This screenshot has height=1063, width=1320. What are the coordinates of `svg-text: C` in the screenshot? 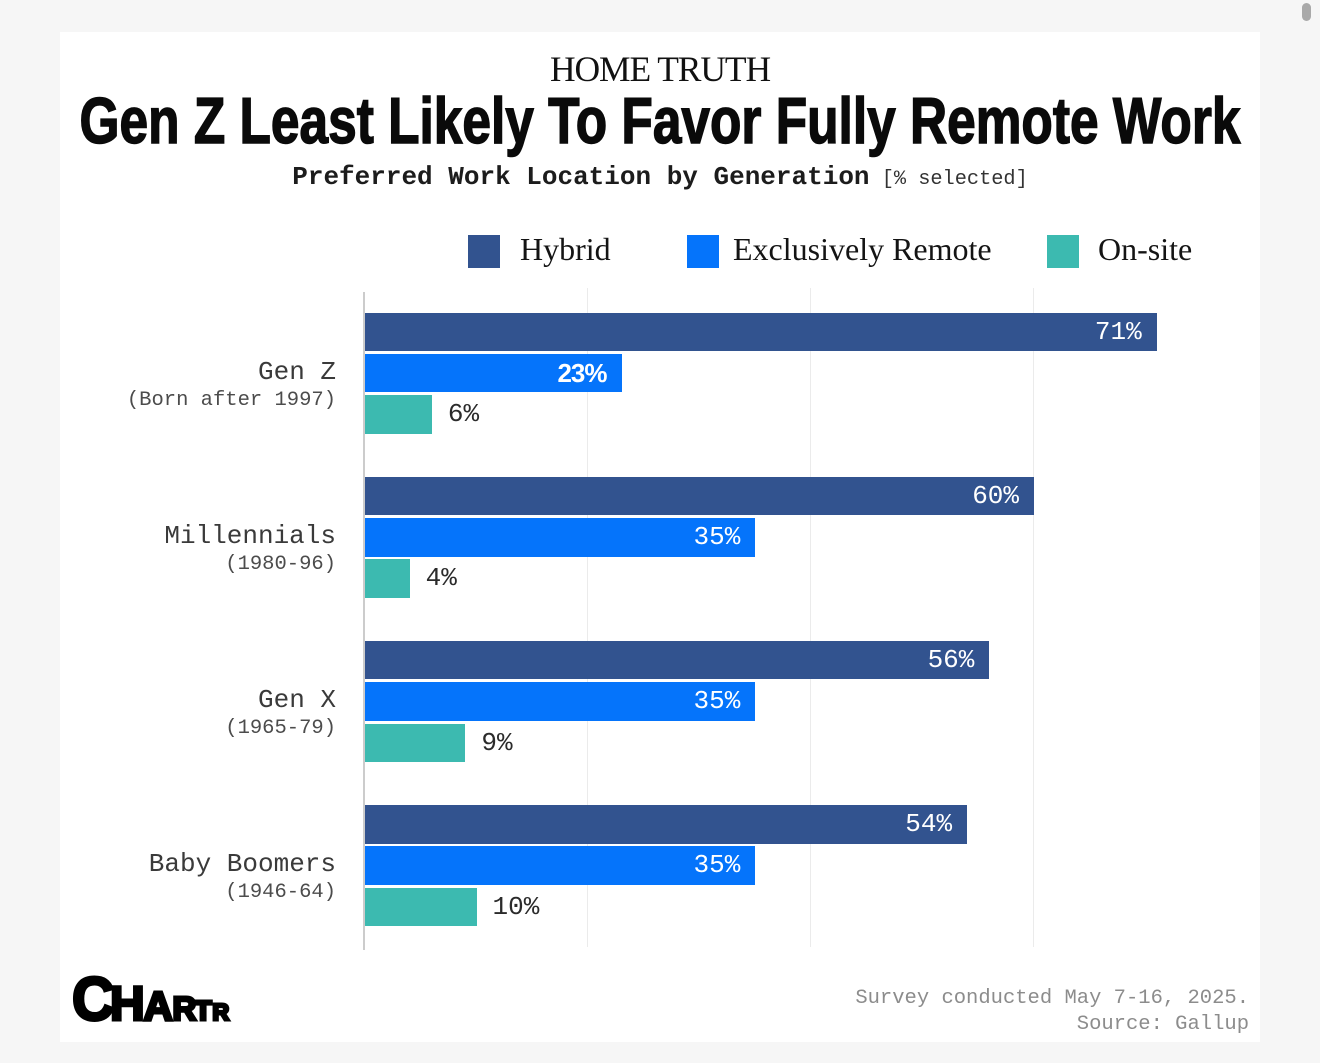 It's located at (93, 999).